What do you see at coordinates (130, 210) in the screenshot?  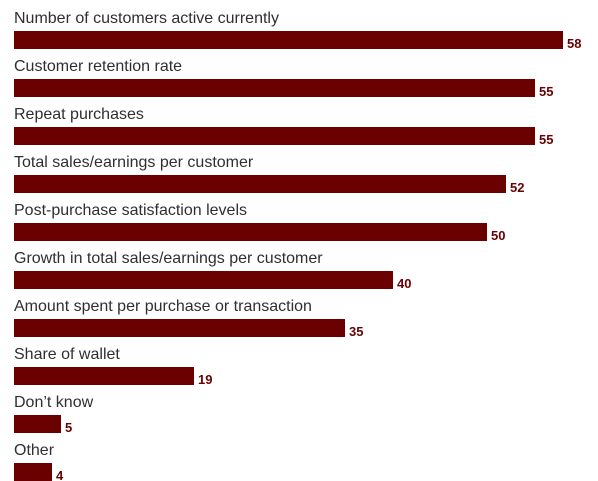 I see `category-label: Post-purchase satisfaction levels` at bounding box center [130, 210].